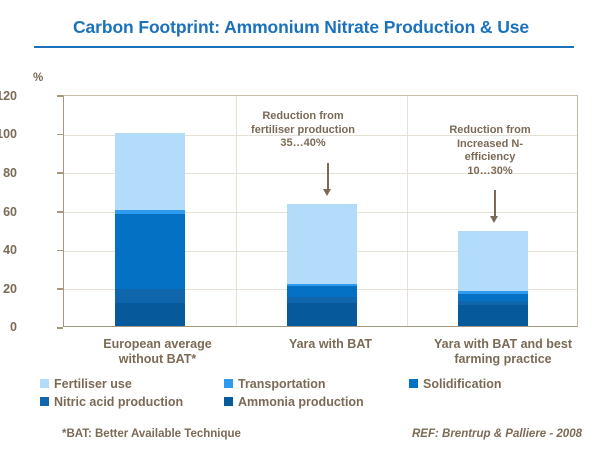 The height and width of the screenshot is (451, 602). I want to click on y-tick-label-0: 0, so click(13, 327).